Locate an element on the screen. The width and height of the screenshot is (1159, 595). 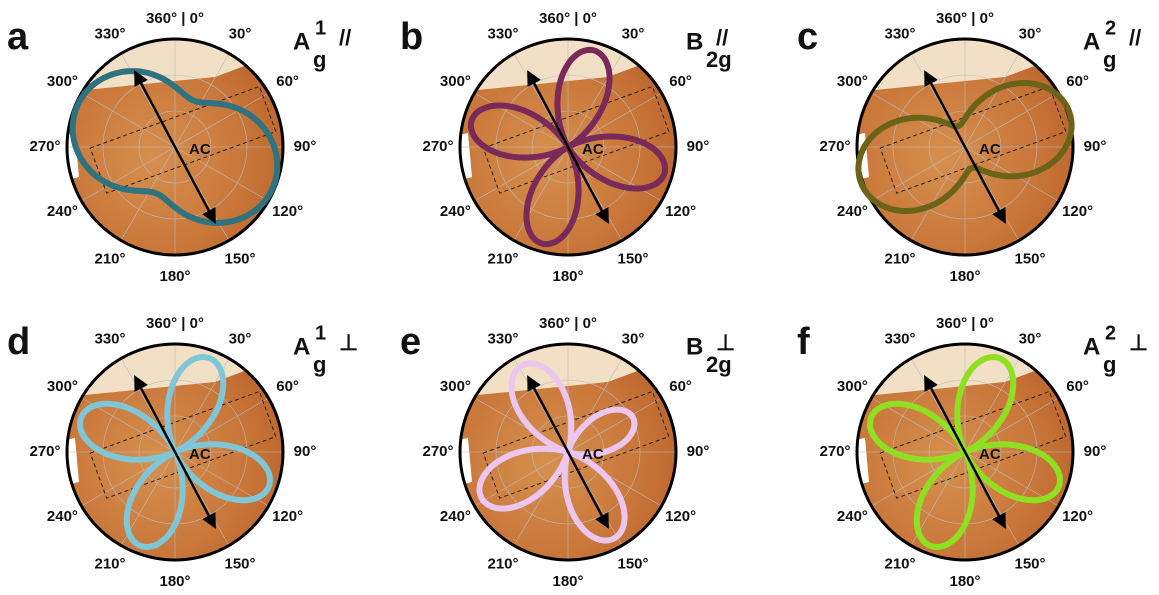
mode-main: B is located at coordinates (694, 346).